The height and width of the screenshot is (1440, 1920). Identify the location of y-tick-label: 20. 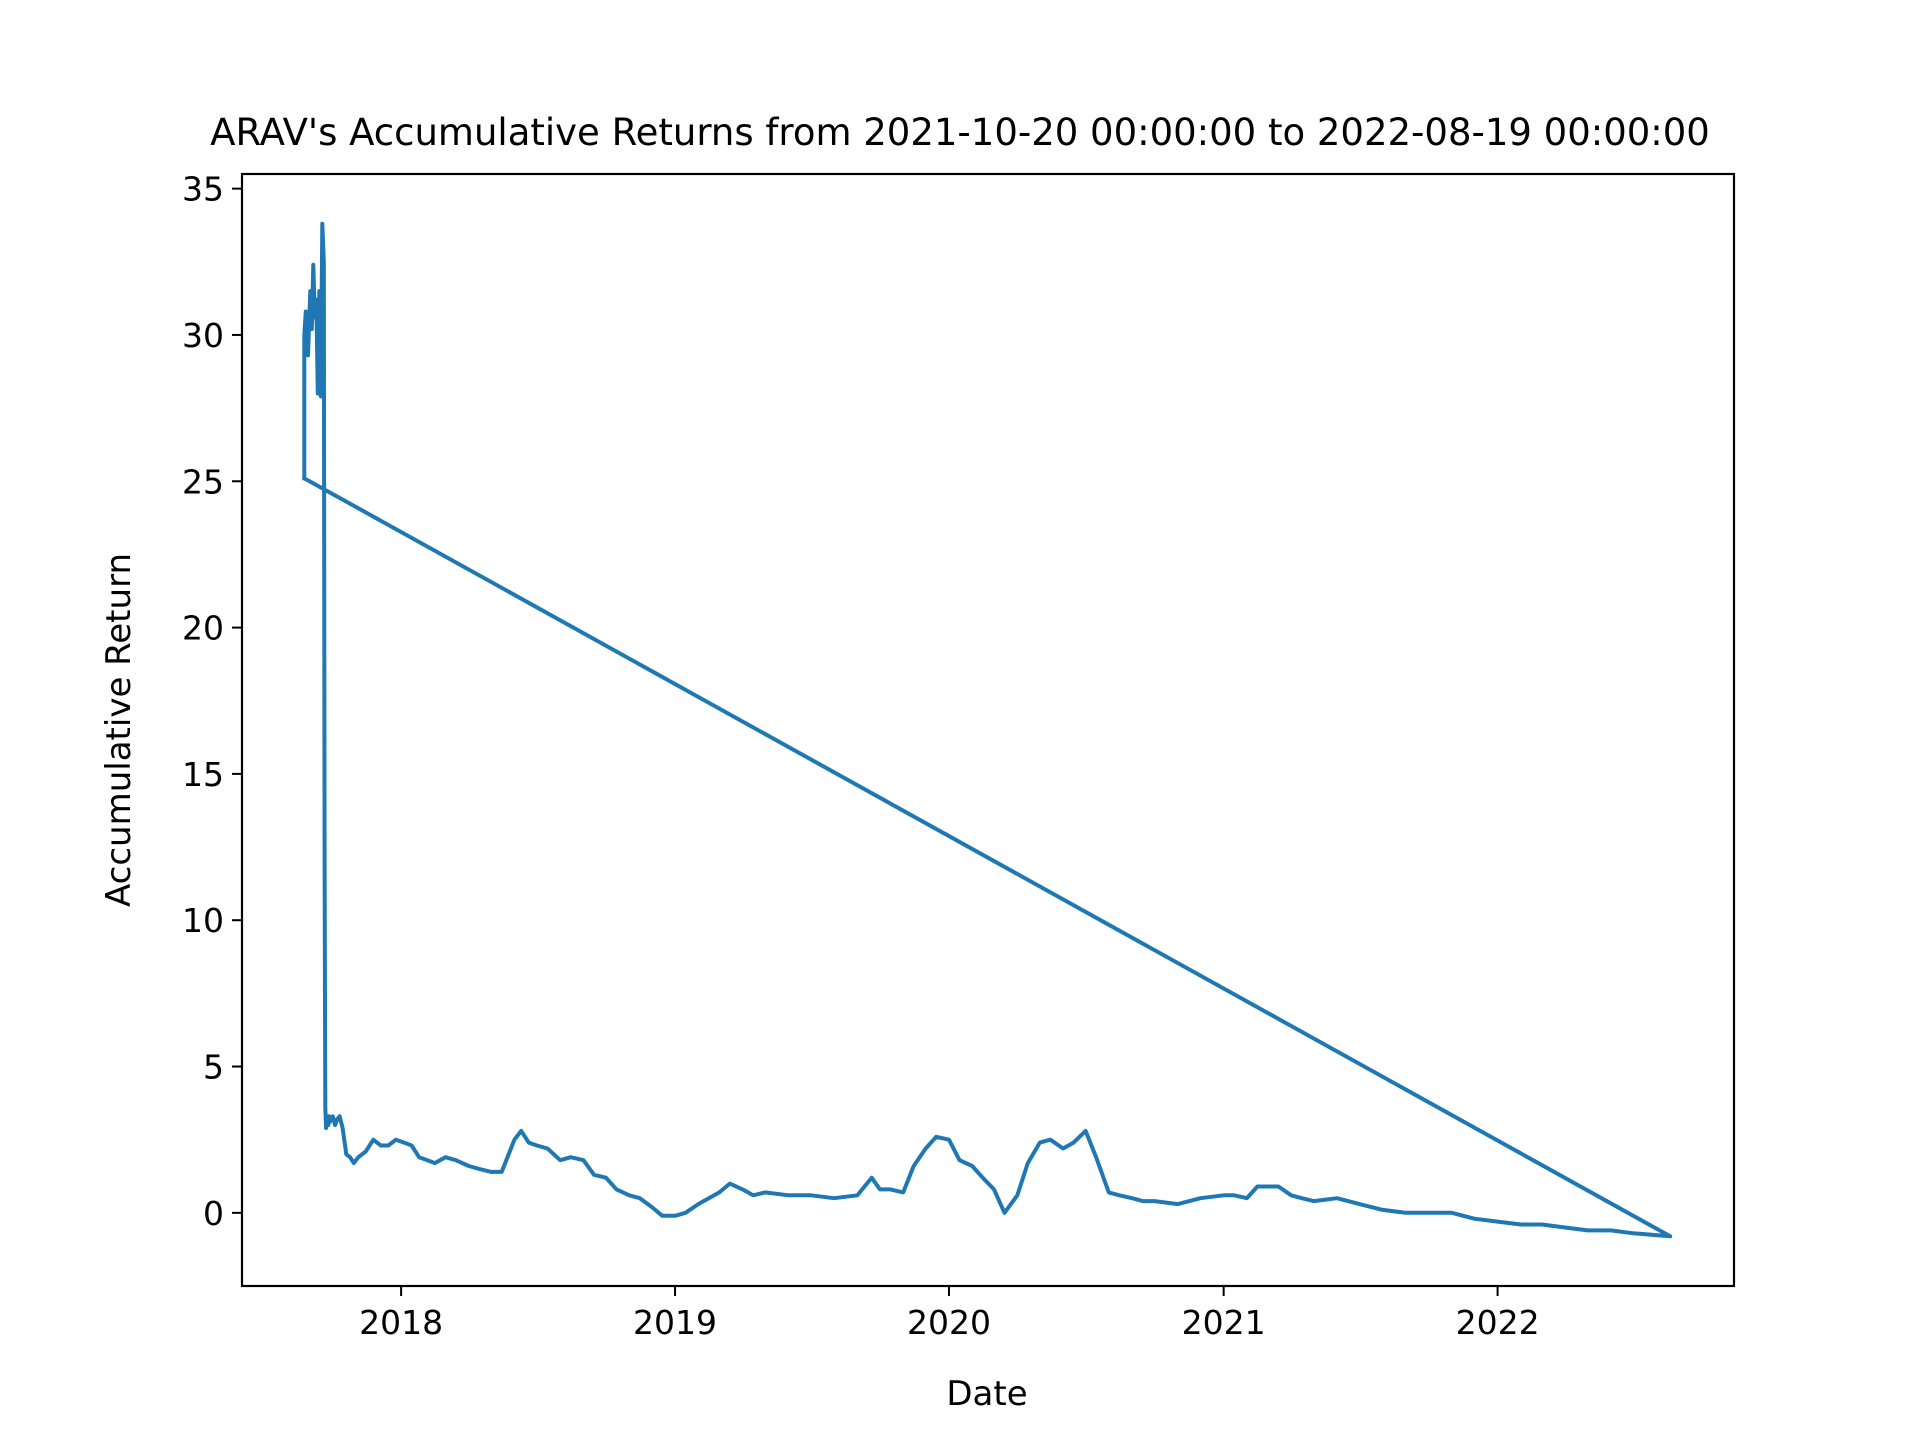
(203, 628).